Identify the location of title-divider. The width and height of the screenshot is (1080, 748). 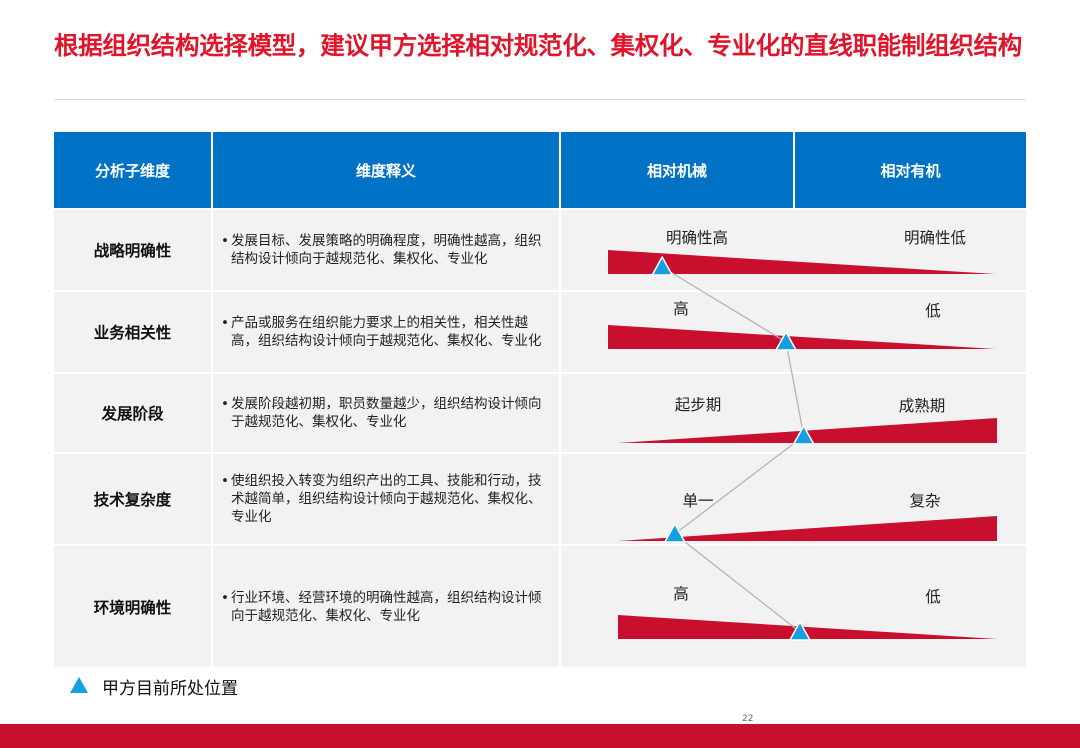
(540, 99).